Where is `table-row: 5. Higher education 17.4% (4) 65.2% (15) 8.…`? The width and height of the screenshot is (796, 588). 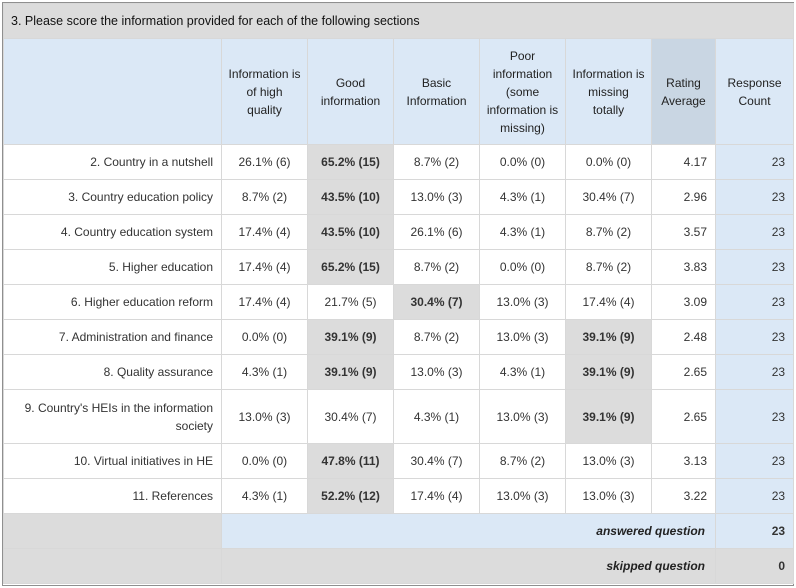
table-row: 5. Higher education 17.4% (4) 65.2% (15) 8.… is located at coordinates (399, 267).